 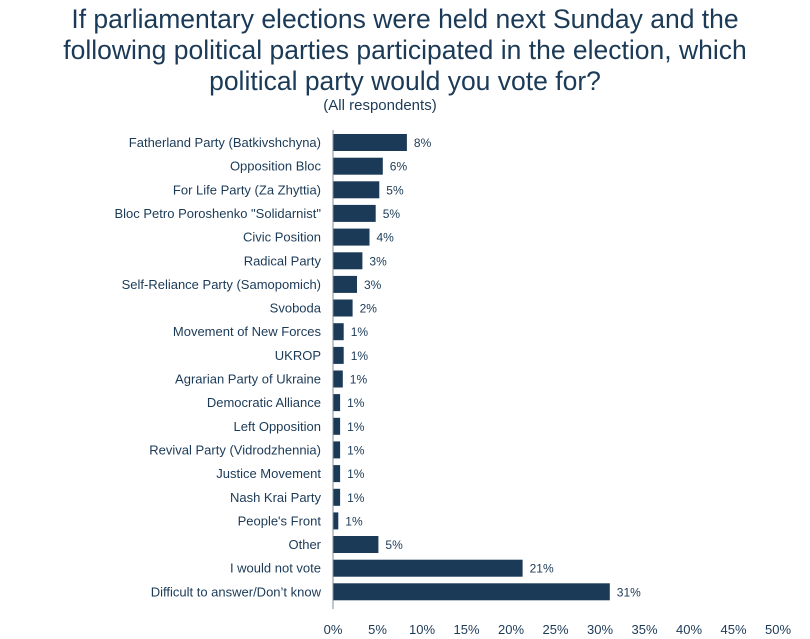 What do you see at coordinates (377, 629) in the screenshot?
I see `x-tick-label: 5%` at bounding box center [377, 629].